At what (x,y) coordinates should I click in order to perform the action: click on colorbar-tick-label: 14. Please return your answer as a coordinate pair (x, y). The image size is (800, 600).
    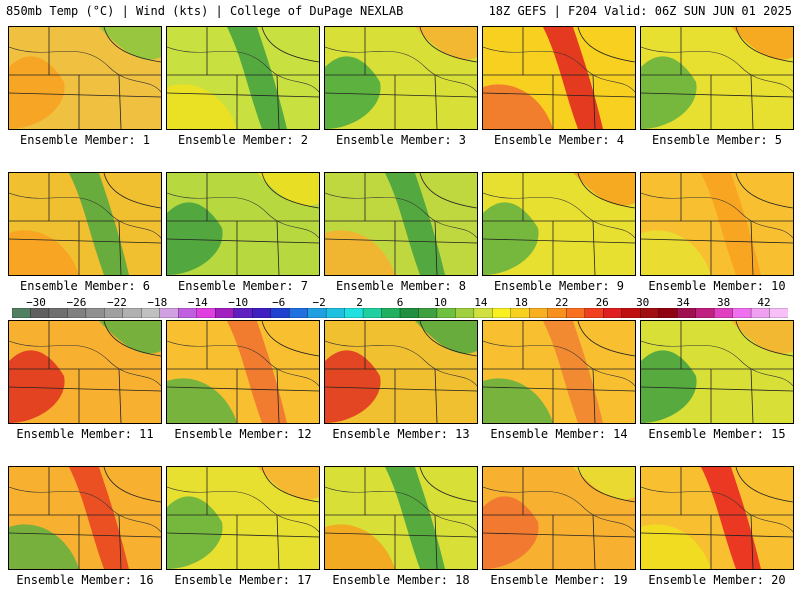
    Looking at the image, I should click on (481, 302).